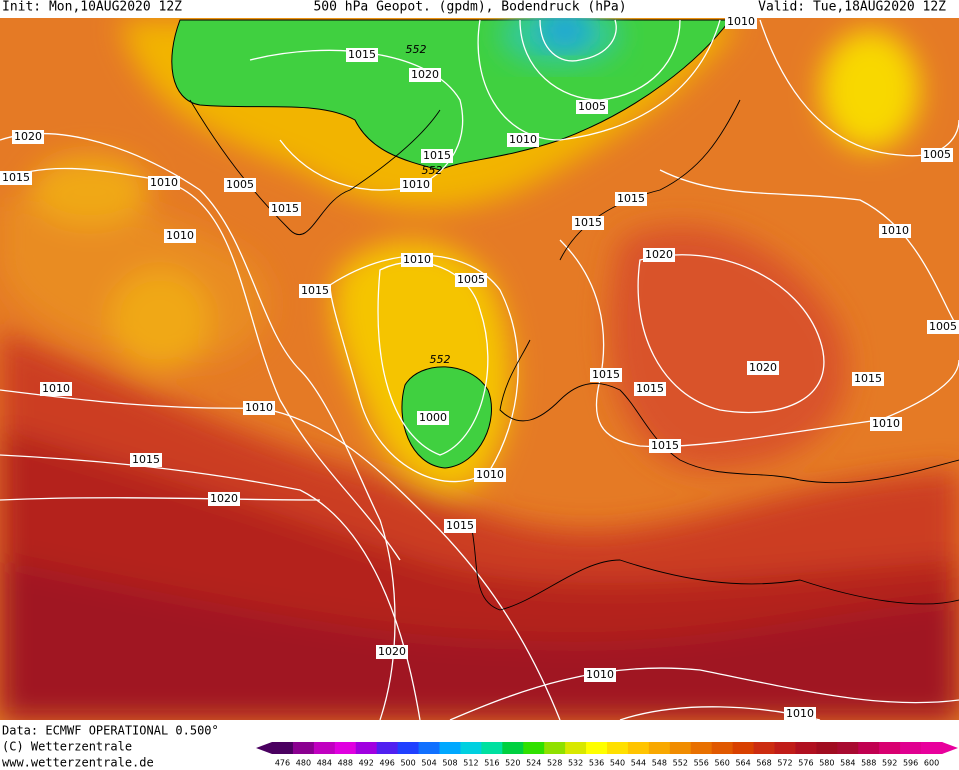  Describe the element at coordinates (303, 763) in the screenshot. I see `colorbar-label: 480` at that location.